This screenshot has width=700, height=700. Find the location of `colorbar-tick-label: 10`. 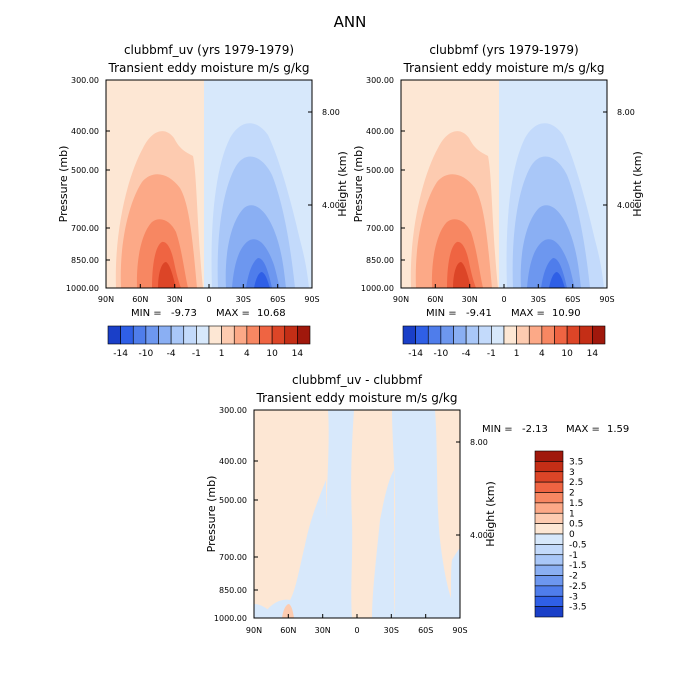

colorbar-tick-label: 10 is located at coordinates (567, 354).